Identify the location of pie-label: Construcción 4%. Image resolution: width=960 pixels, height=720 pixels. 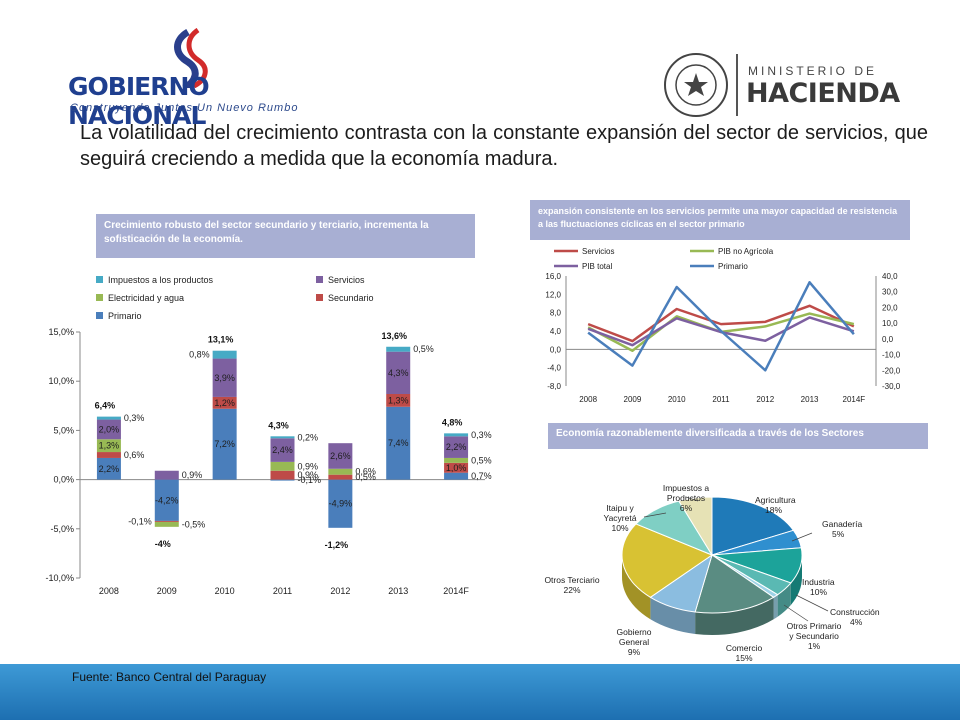
(855, 617).